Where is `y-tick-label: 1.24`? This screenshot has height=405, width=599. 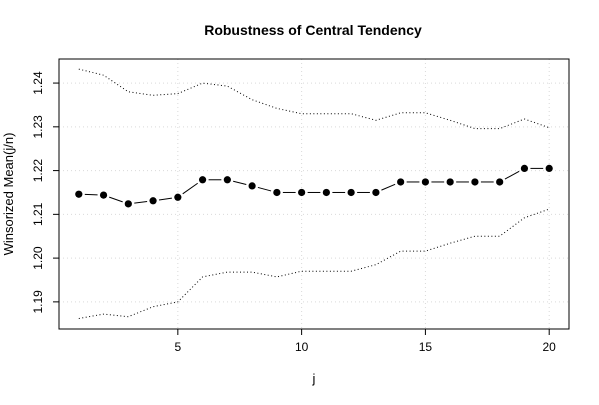
y-tick-label: 1.24 is located at coordinates (38, 83).